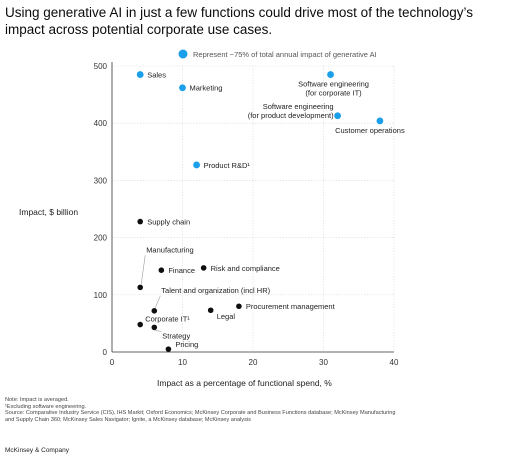 The width and height of the screenshot is (512, 462). I want to click on point-label: Supply chain, so click(168, 222).